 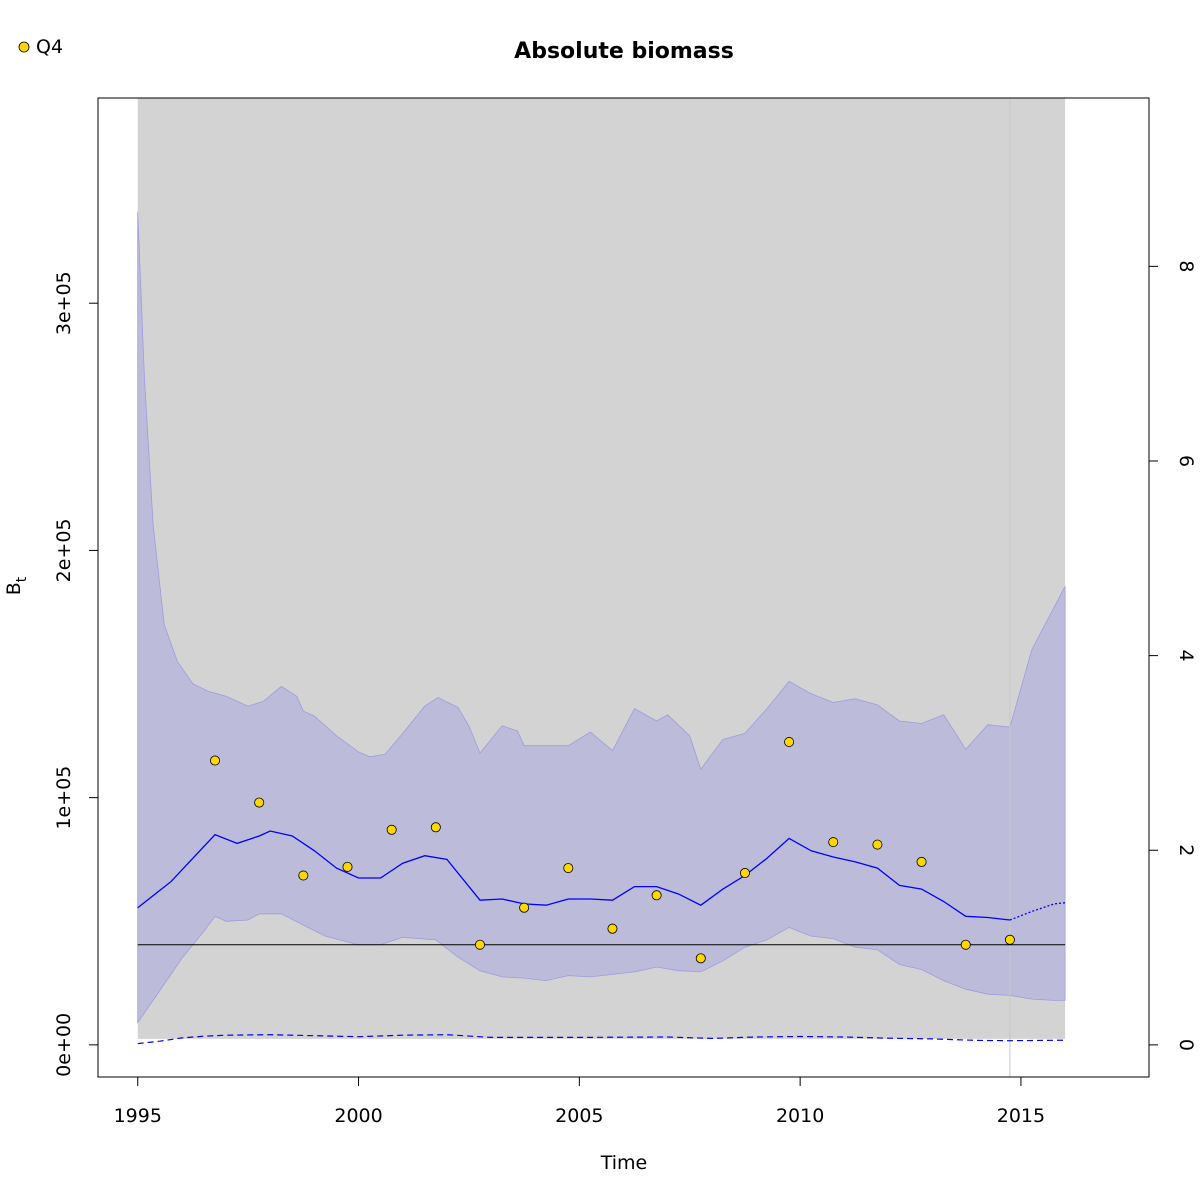 What do you see at coordinates (1186, 850) in the screenshot?
I see `y2-tick-label: 2` at bounding box center [1186, 850].